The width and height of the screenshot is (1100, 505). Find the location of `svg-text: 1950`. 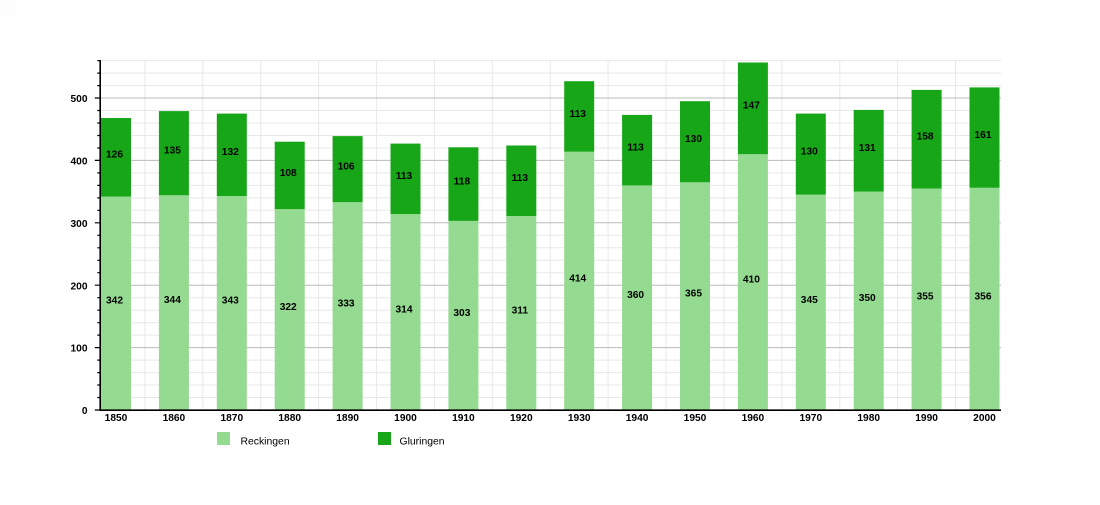

svg-text: 1950 is located at coordinates (695, 418).